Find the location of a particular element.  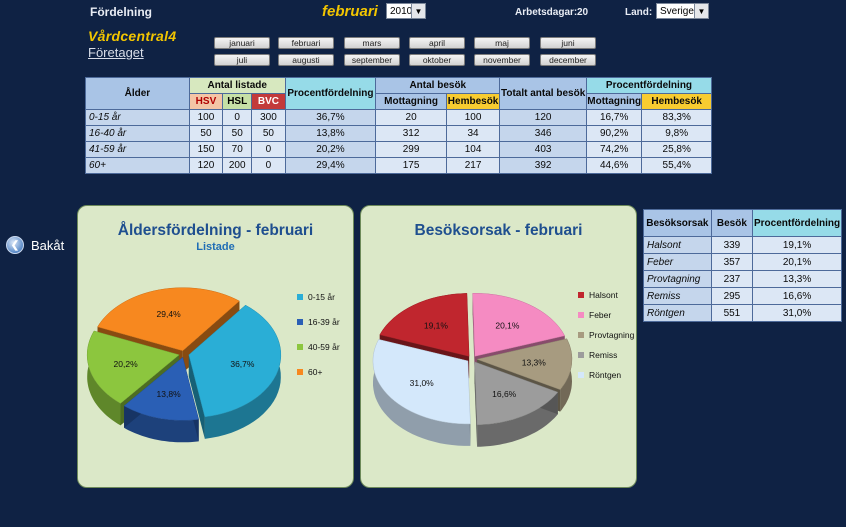

cell-pct: 20,1% is located at coordinates (797, 262).